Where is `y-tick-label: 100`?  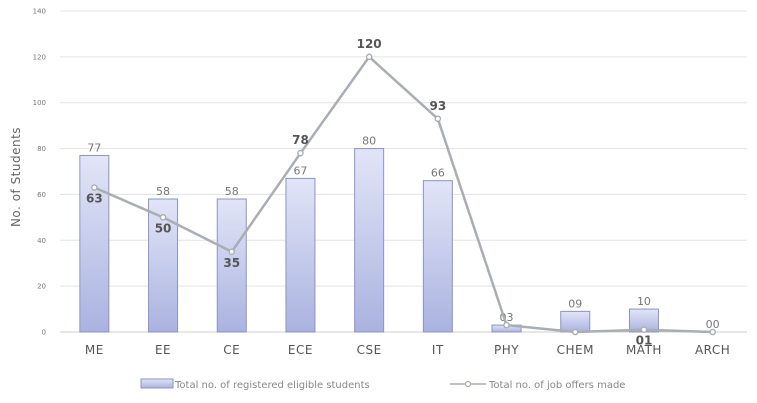
y-tick-label: 100 is located at coordinates (39, 103).